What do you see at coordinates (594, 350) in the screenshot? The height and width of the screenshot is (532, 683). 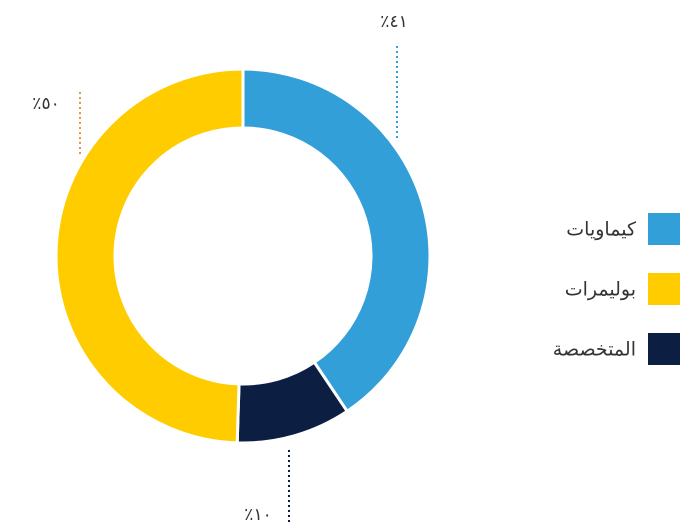 I see `legend-label: المتخصصة` at bounding box center [594, 350].